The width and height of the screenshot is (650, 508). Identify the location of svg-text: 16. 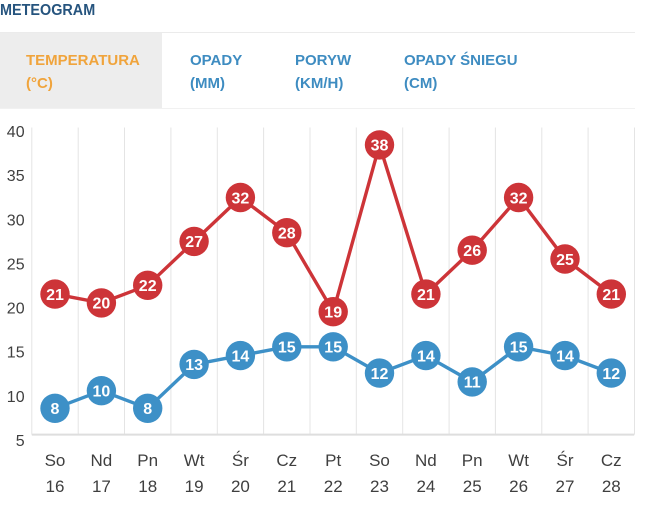
(55, 486).